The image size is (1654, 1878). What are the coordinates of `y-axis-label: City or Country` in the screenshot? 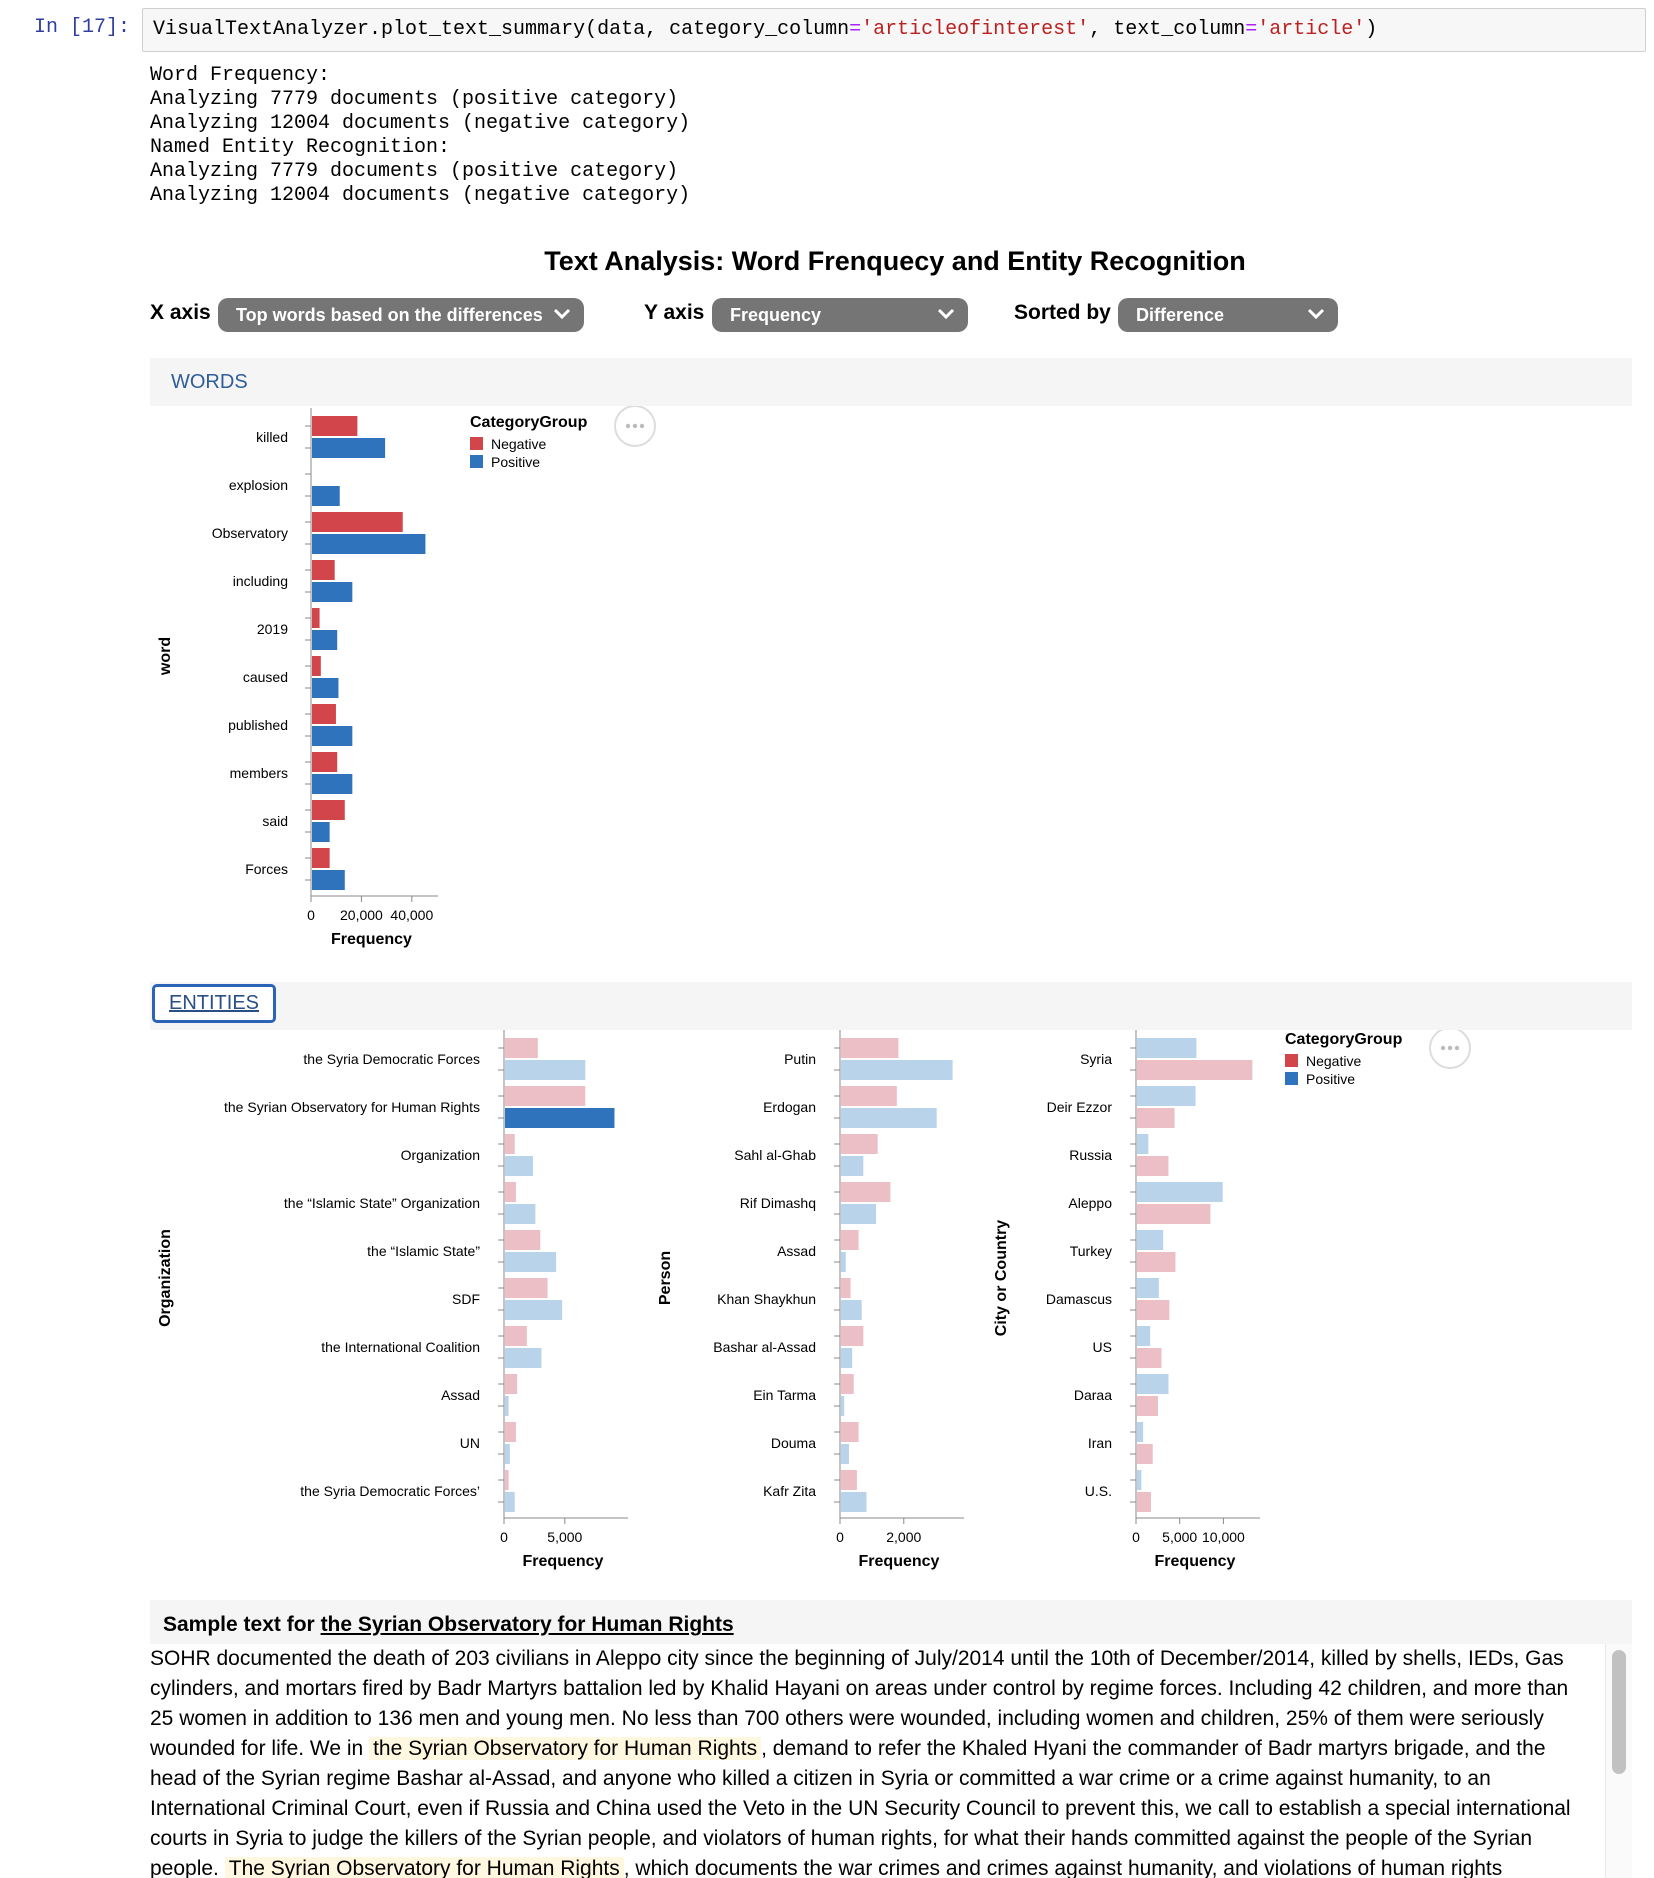 It's located at (1001, 1278).